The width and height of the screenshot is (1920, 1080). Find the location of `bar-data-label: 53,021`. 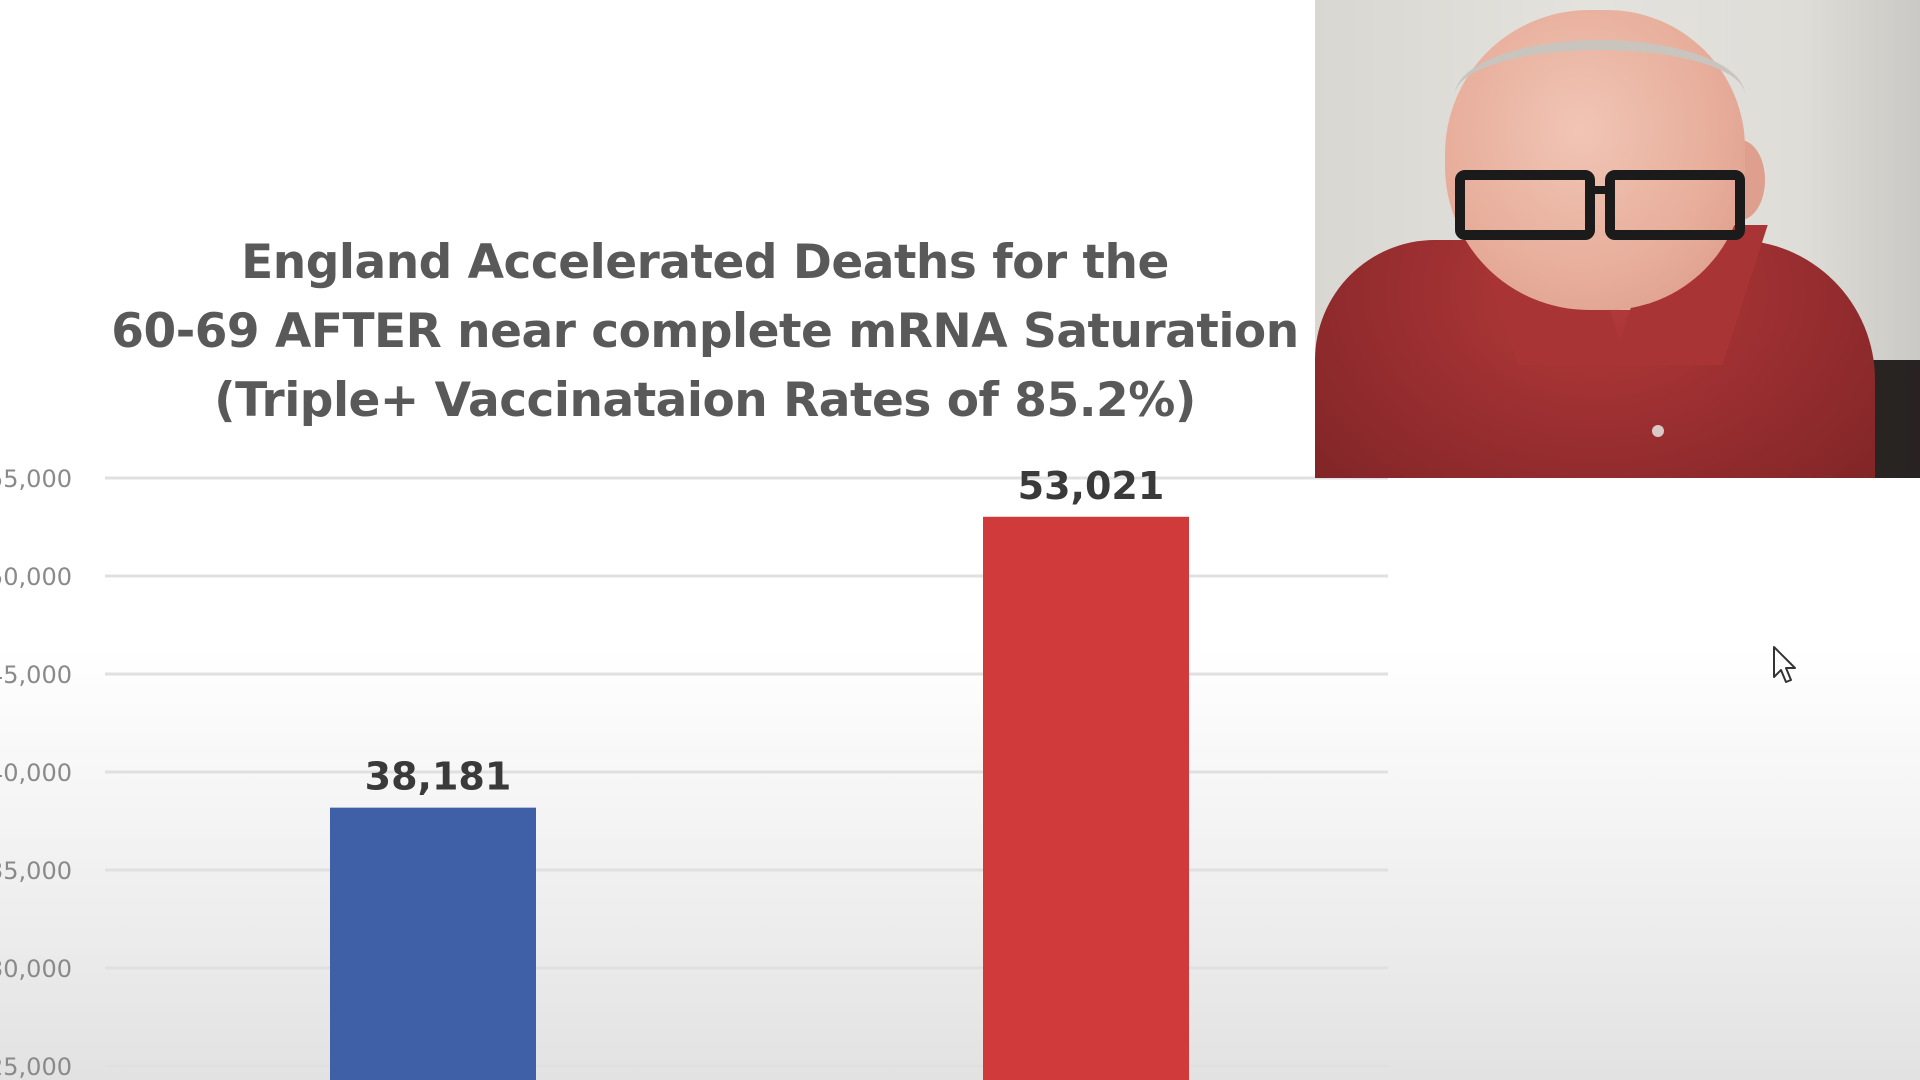

bar-data-label: 53,021 is located at coordinates (1091, 486).